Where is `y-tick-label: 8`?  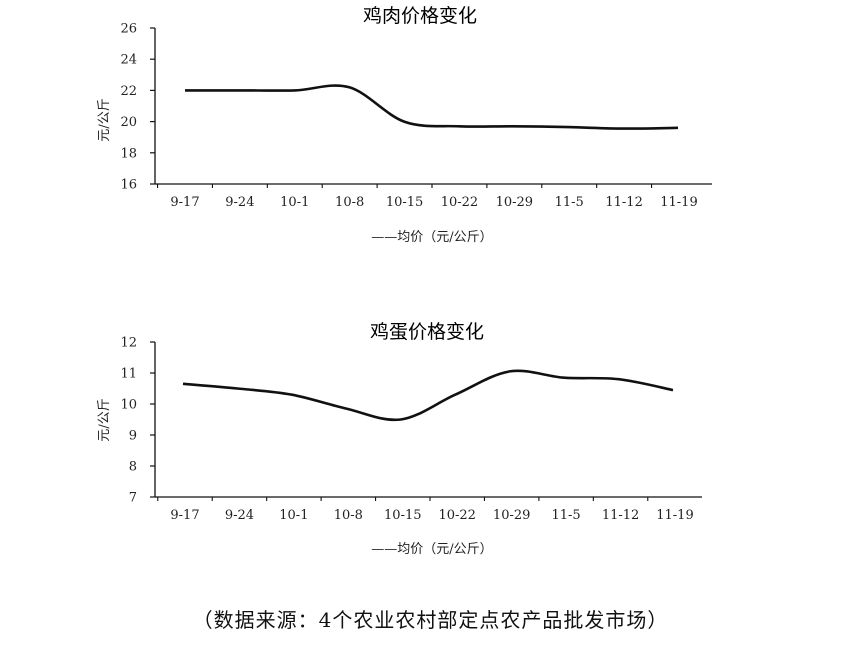
y-tick-label: 8 is located at coordinates (133, 467).